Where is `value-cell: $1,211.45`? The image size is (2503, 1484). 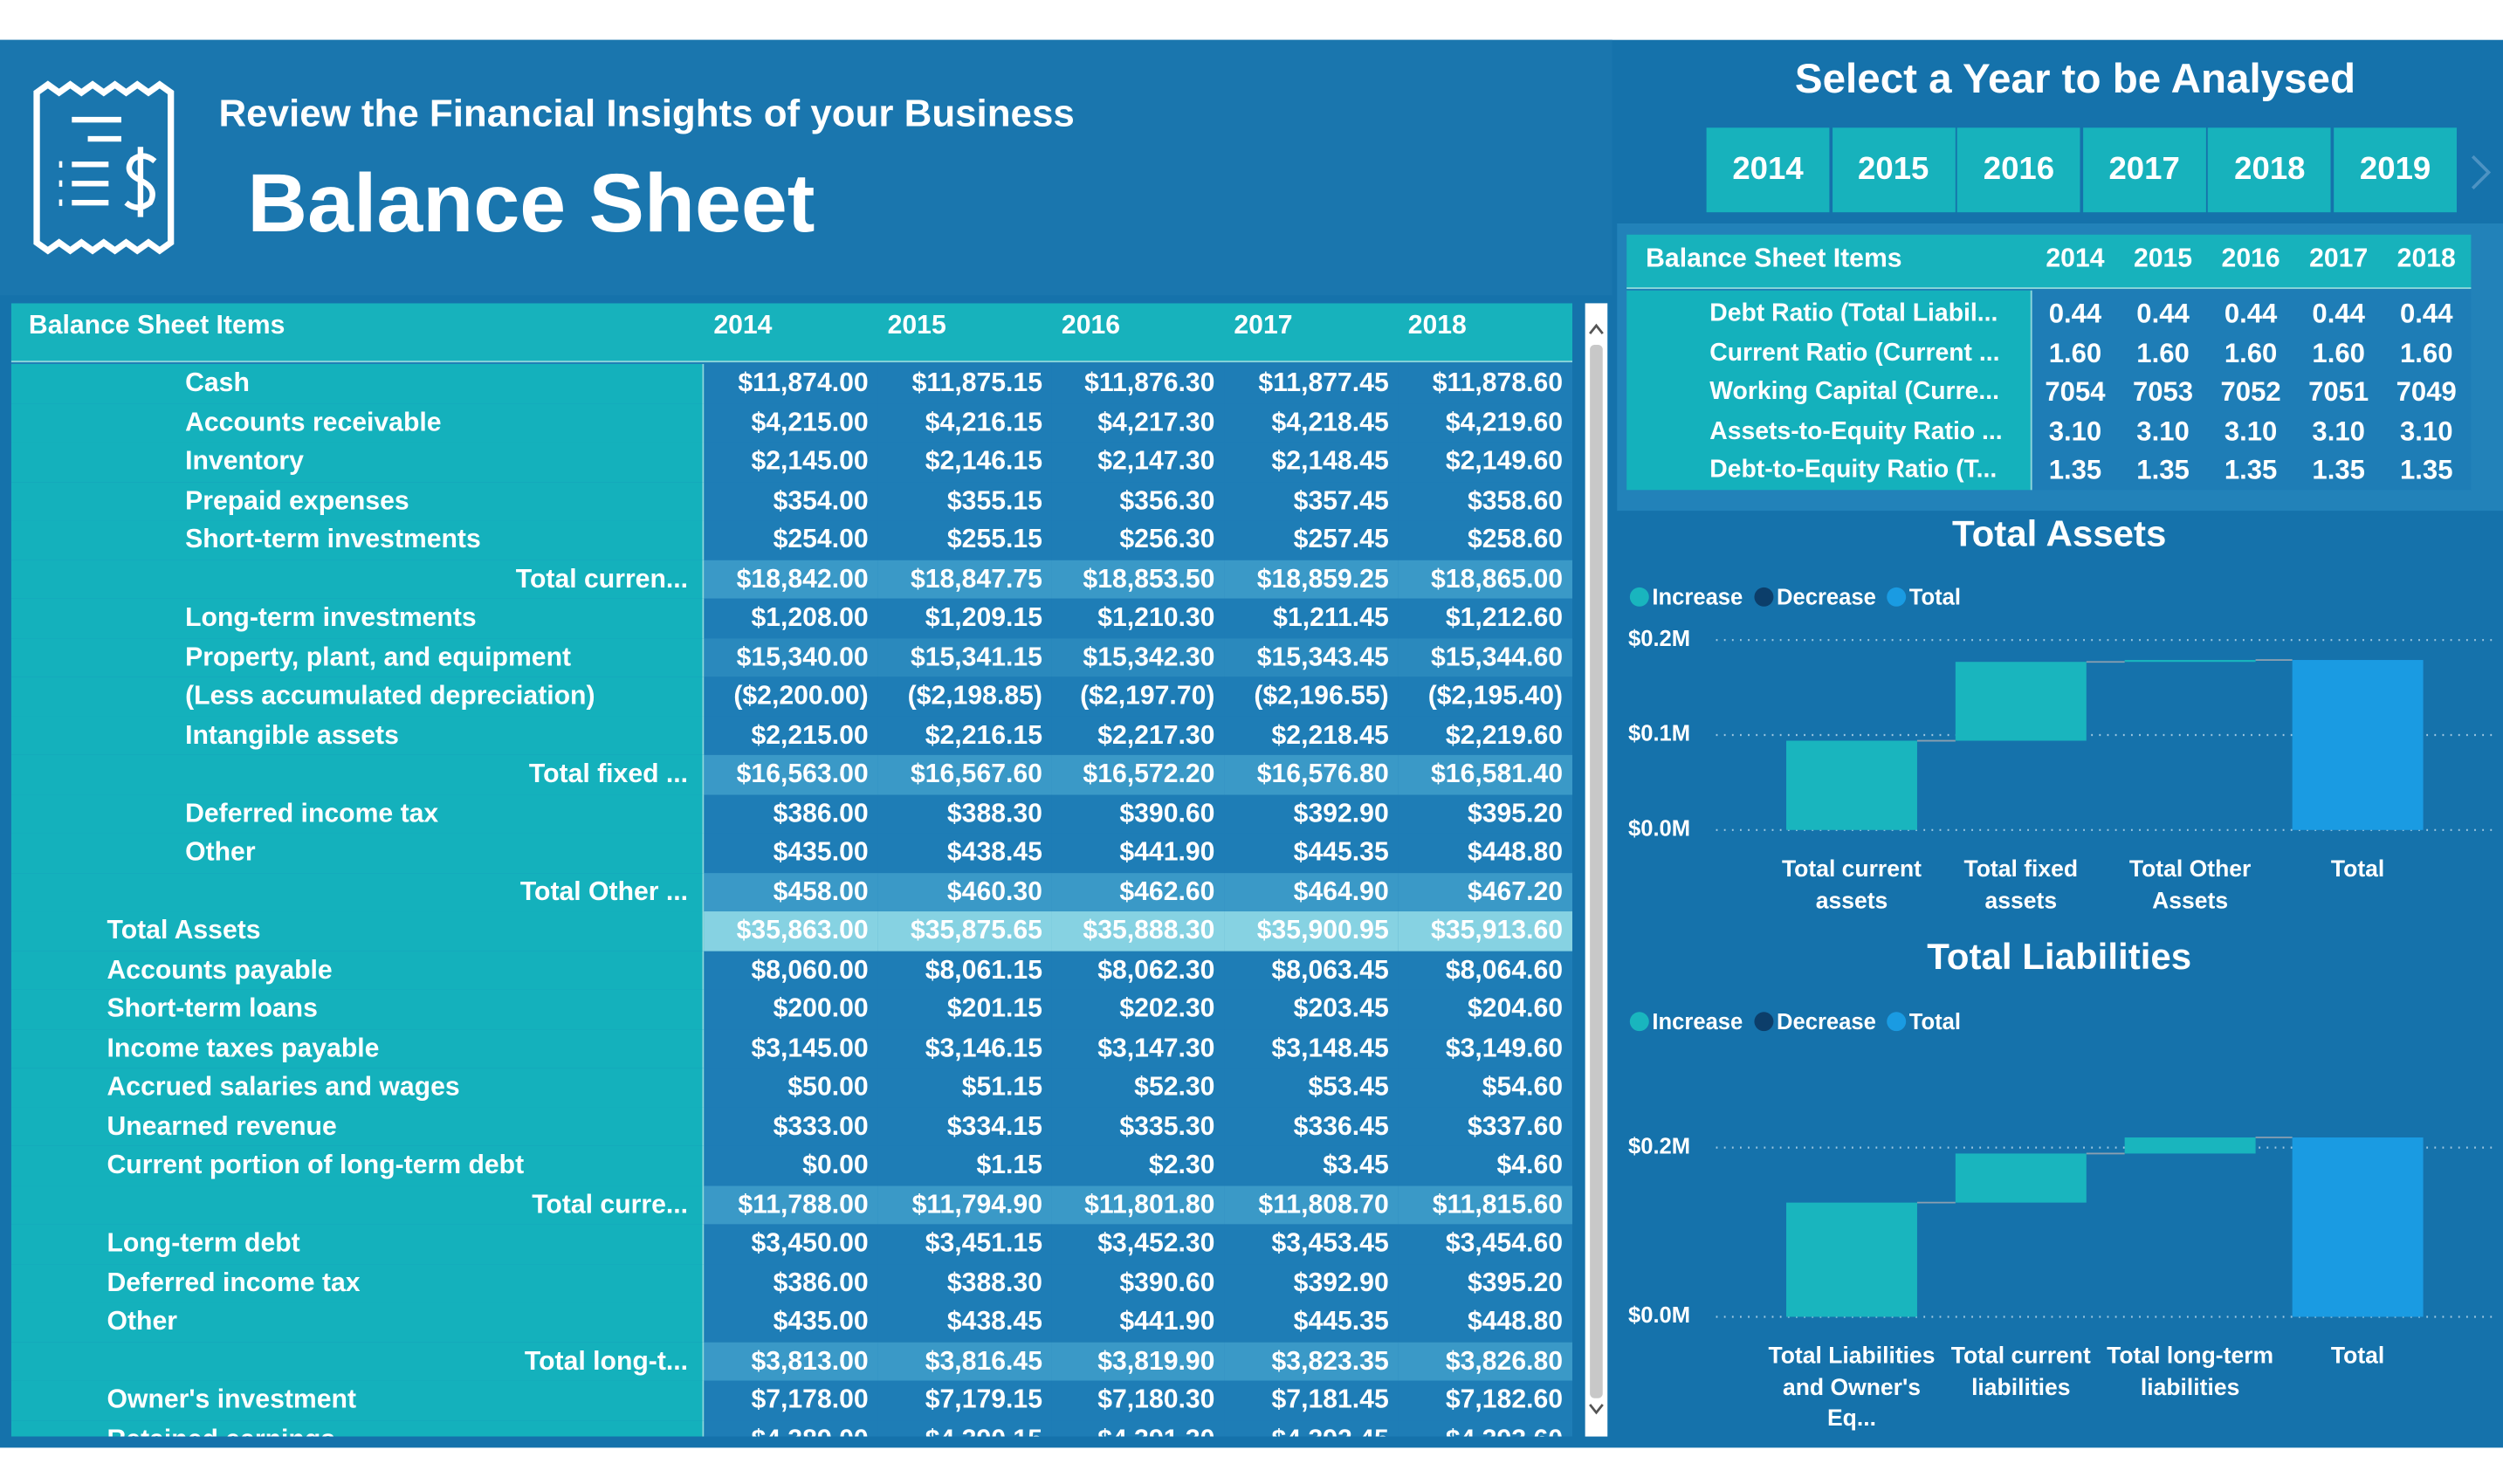
value-cell: $1,211.45 is located at coordinates (1311, 618).